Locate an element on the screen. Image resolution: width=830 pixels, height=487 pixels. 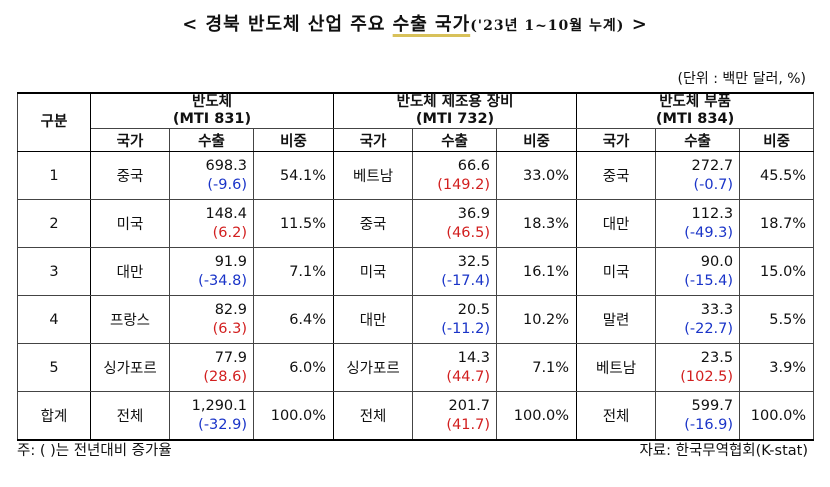
yoy-change: (46.5) is located at coordinates (468, 232).